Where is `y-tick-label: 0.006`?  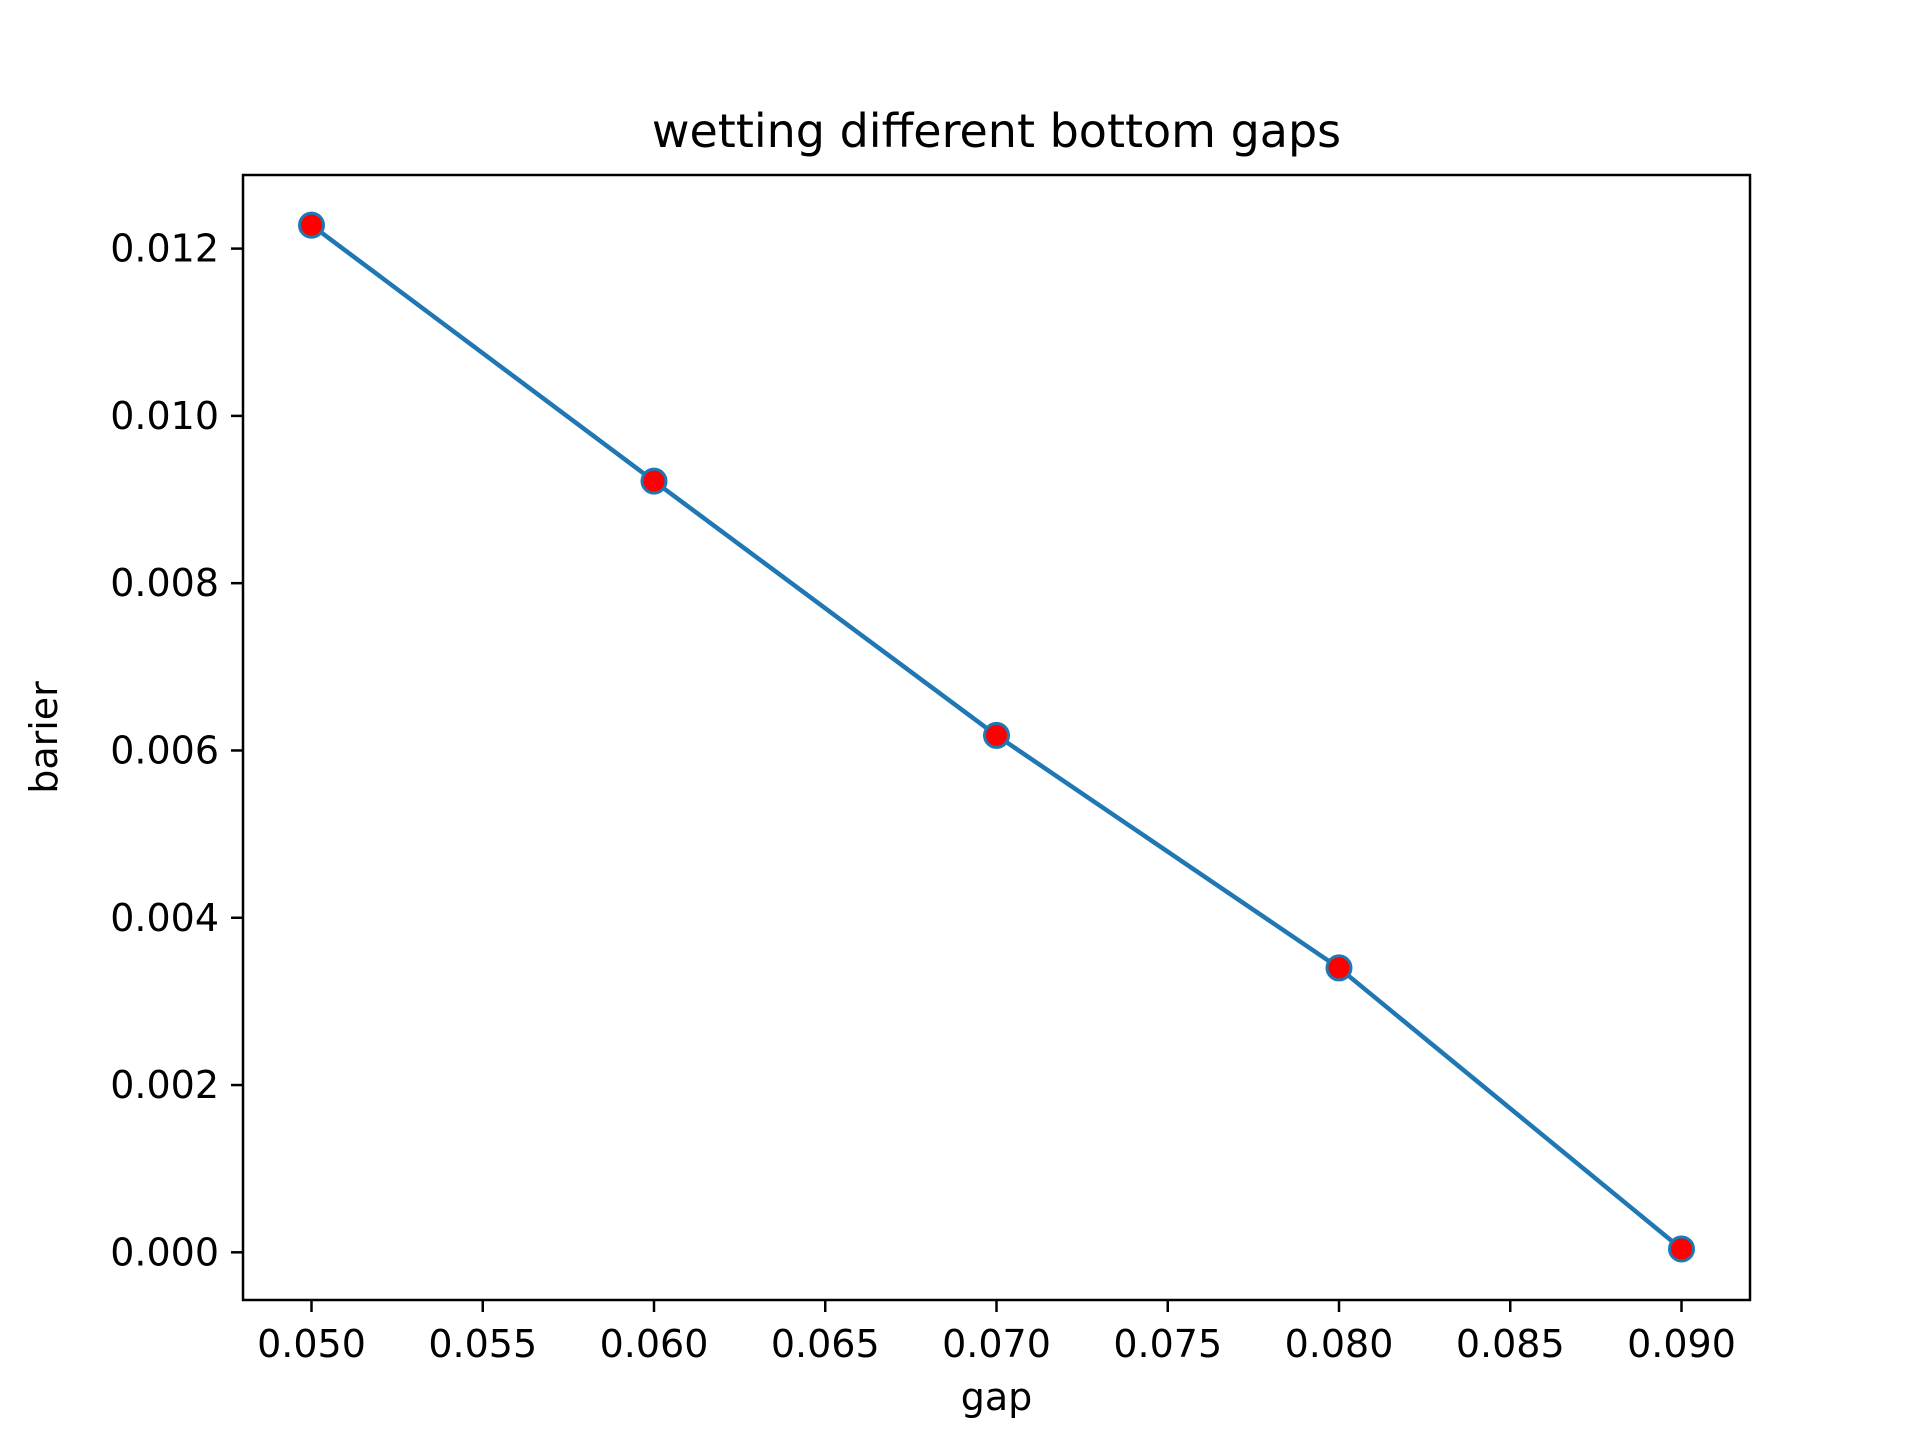
y-tick-label: 0.006 is located at coordinates (164, 750).